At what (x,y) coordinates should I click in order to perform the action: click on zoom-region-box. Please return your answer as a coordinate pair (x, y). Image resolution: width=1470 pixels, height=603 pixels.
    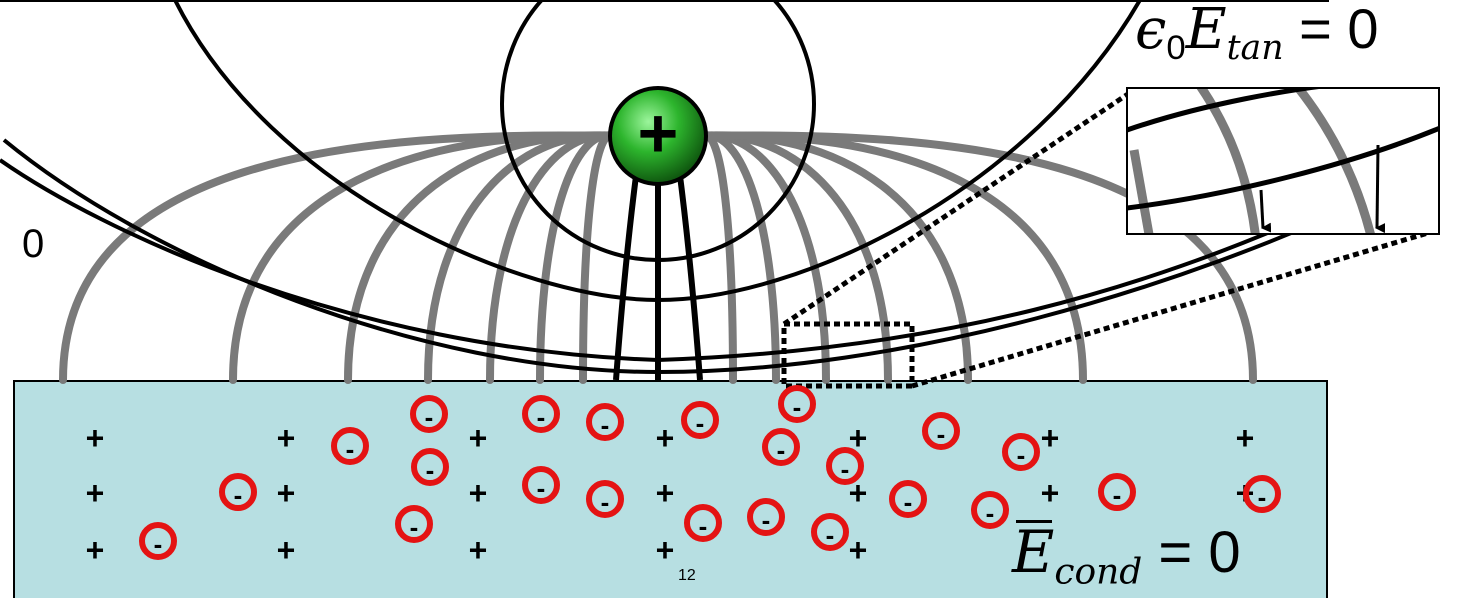
    Looking at the image, I should click on (848, 355).